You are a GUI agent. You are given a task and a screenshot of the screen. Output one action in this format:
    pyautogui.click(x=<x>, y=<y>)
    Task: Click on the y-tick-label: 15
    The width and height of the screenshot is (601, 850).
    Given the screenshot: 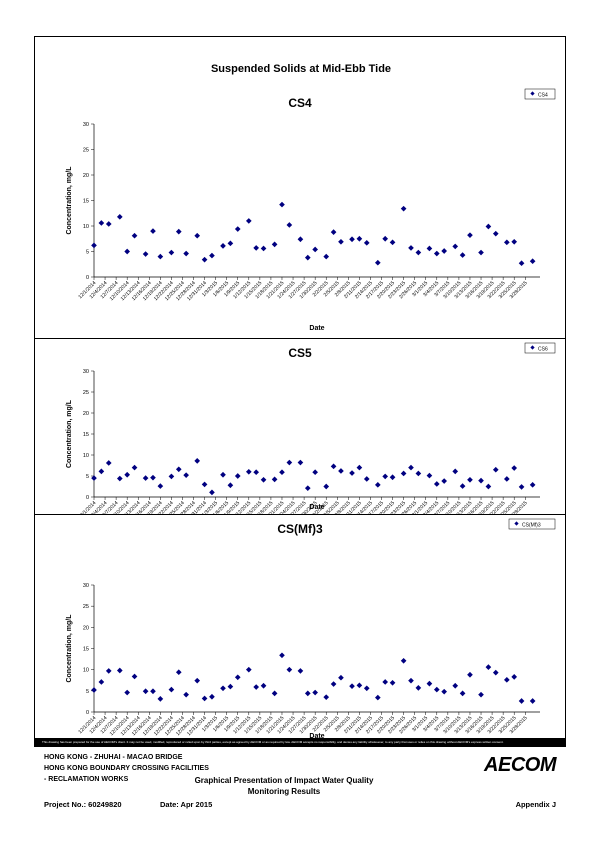 What is the action you would take?
    pyautogui.click(x=86, y=202)
    